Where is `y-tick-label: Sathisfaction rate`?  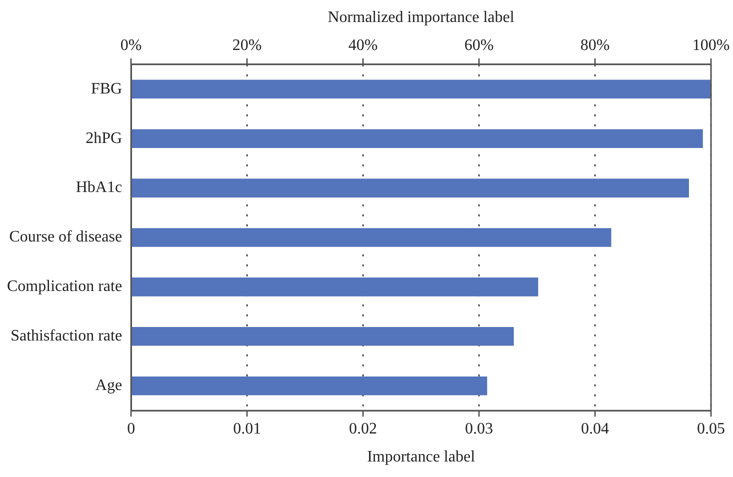 y-tick-label: Sathisfaction rate is located at coordinates (66, 336).